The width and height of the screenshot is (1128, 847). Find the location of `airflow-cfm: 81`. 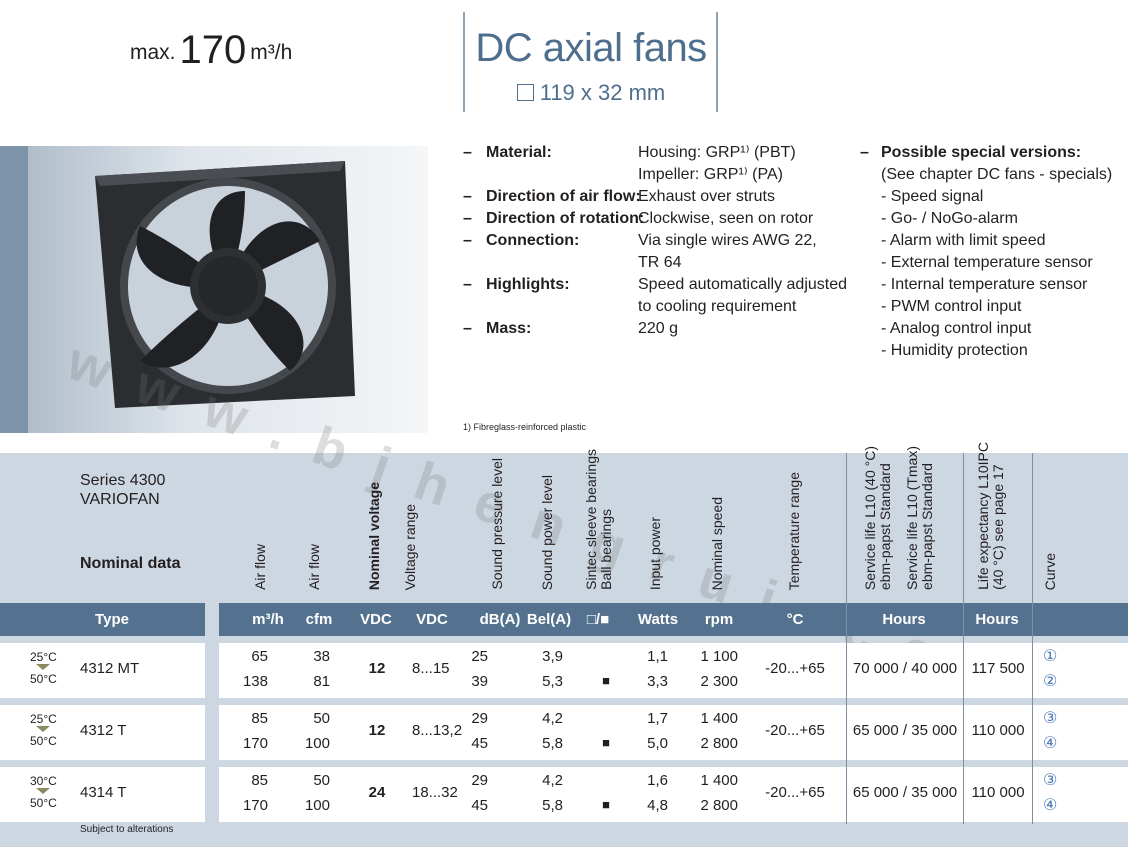

airflow-cfm: 81 is located at coordinates (321, 681).